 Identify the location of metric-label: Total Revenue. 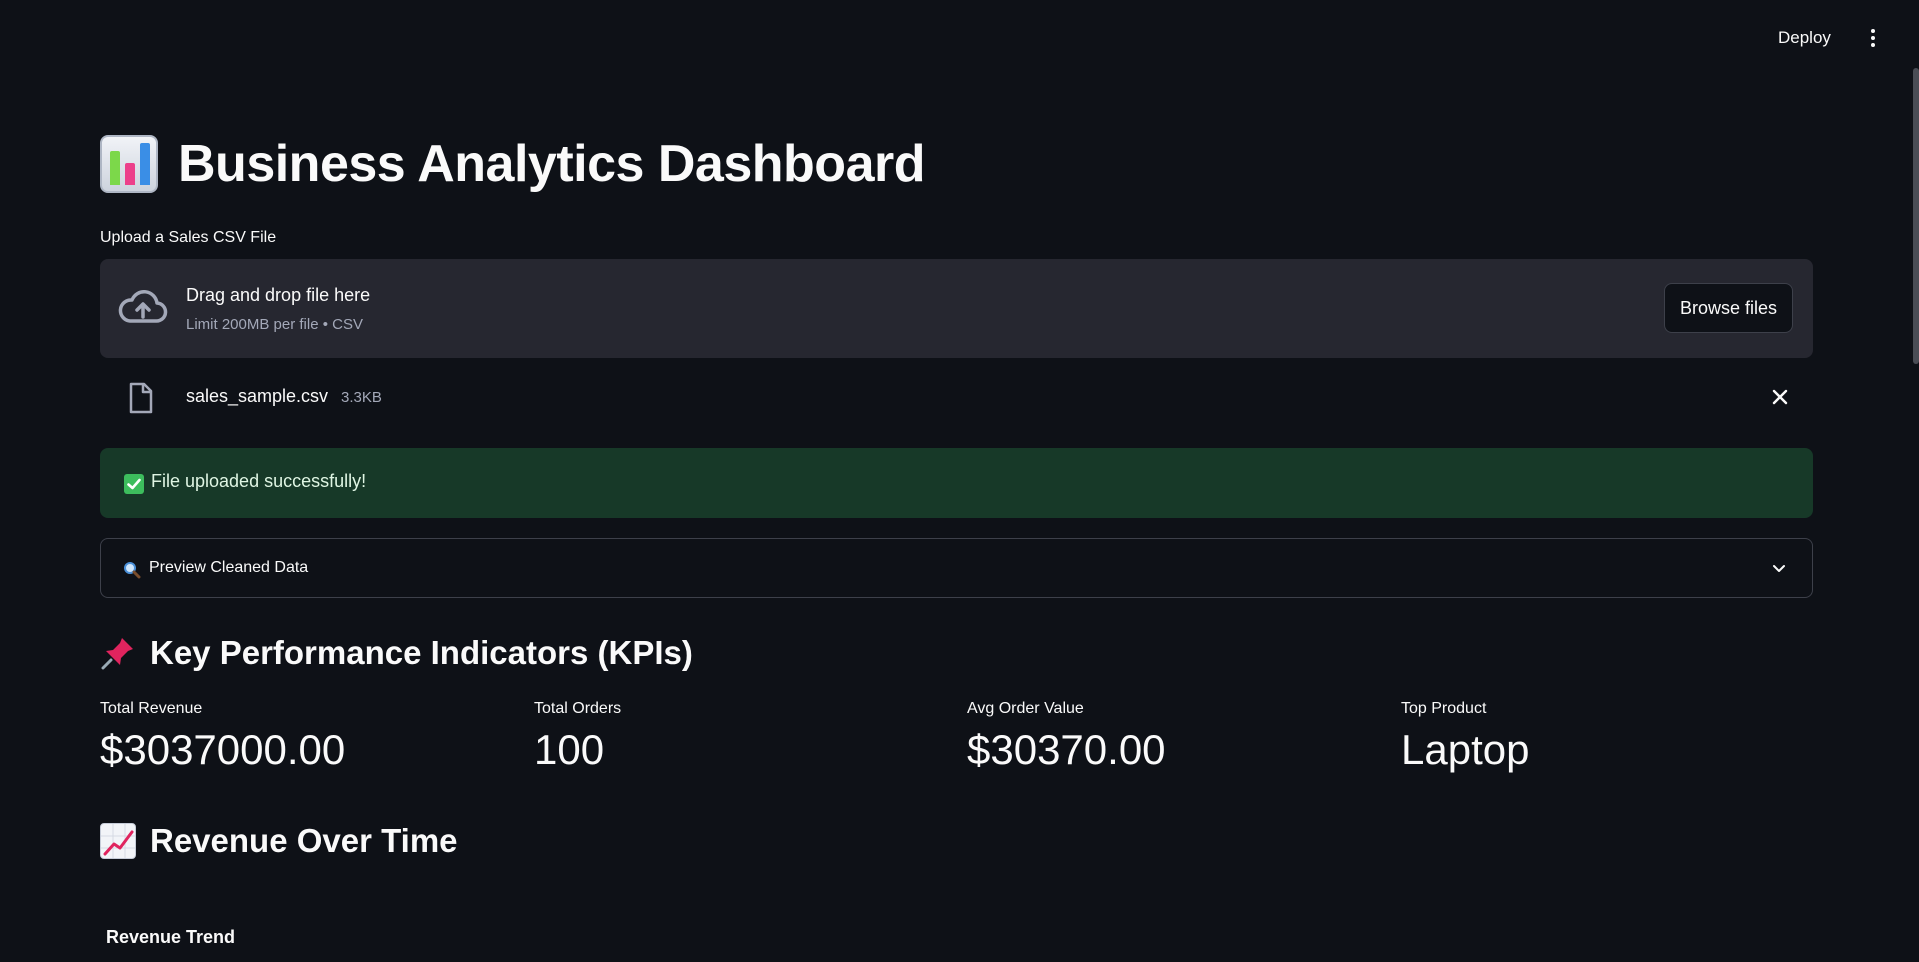
(151, 708).